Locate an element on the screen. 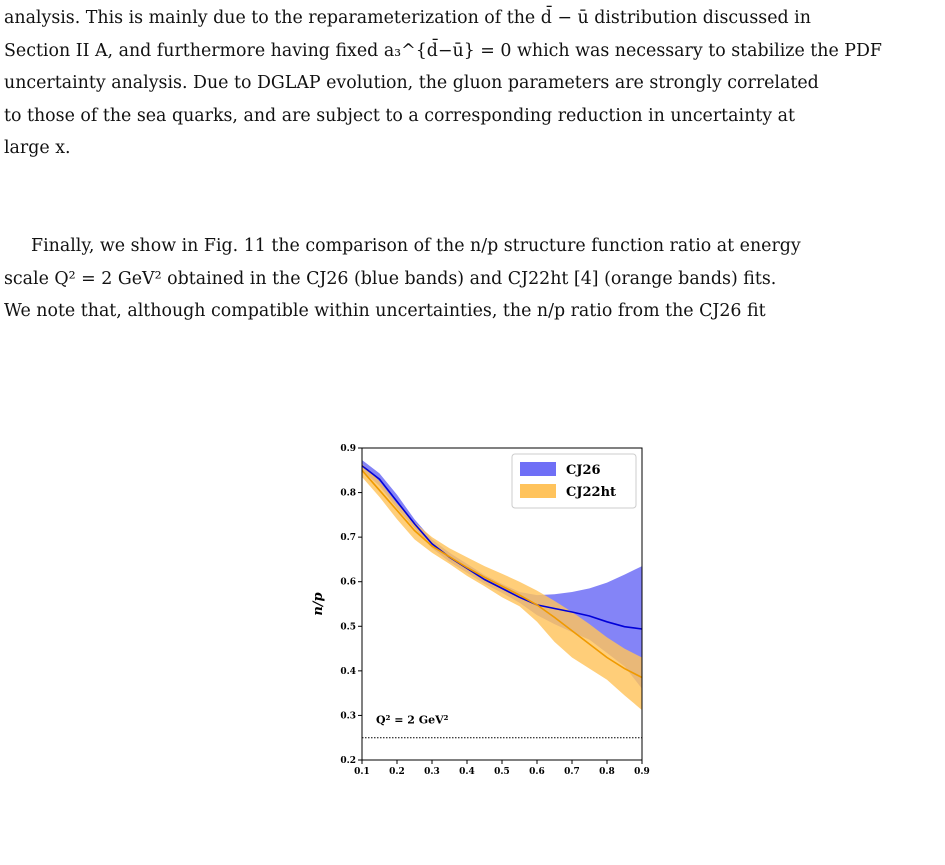 This screenshot has height=865, width=945. lines-layer is located at coordinates (502, 572).